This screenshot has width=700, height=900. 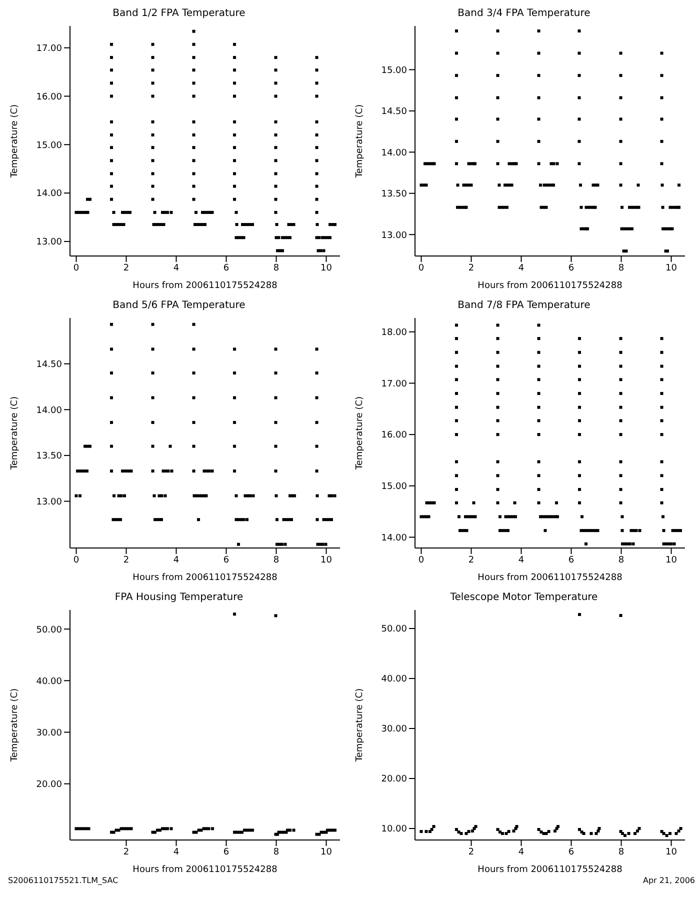 What do you see at coordinates (179, 306) in the screenshot?
I see `chart-title: Band 5/6 FPA Temperature` at bounding box center [179, 306].